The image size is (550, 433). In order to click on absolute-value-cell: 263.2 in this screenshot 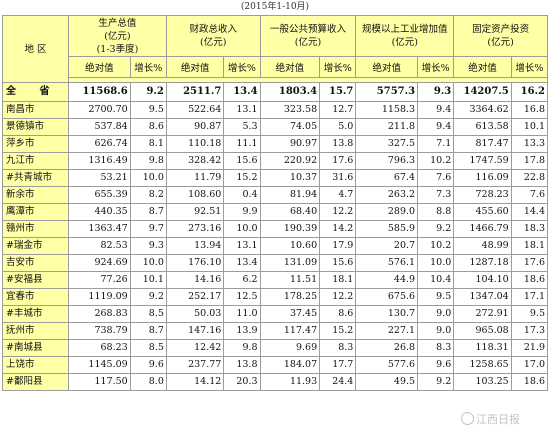, I will do `click(387, 195)`.